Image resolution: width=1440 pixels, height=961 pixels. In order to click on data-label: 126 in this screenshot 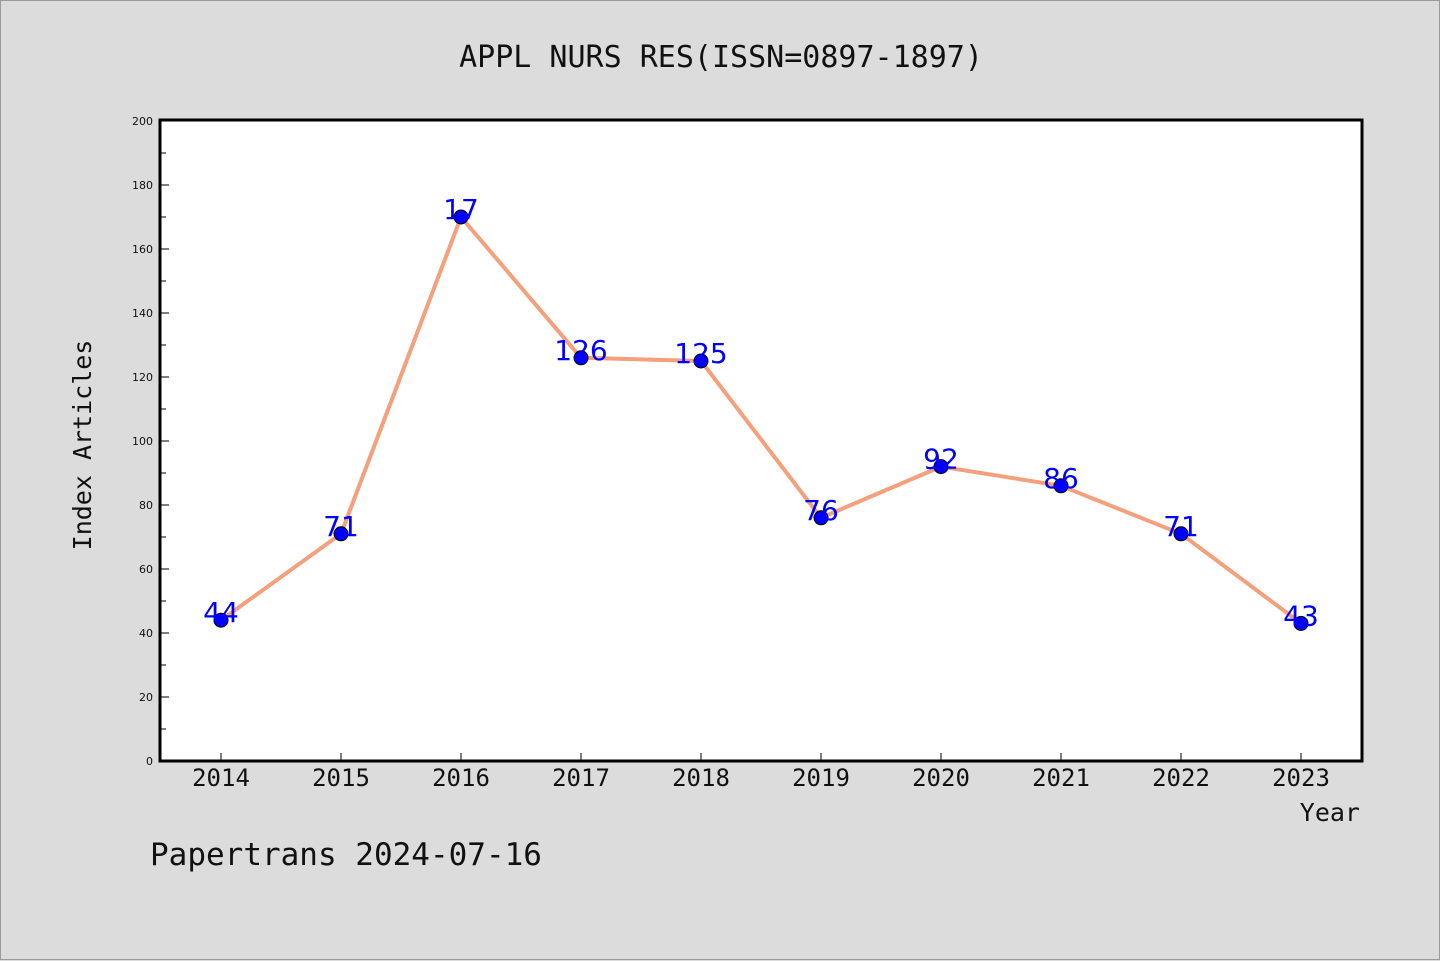, I will do `click(580, 350)`.